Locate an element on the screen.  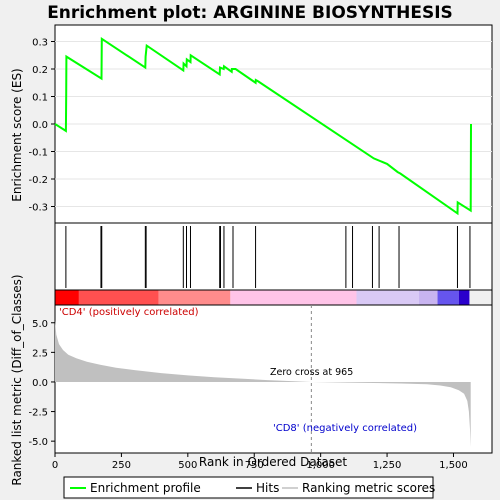
es-tick-label: -0.3 is located at coordinates (38, 208).